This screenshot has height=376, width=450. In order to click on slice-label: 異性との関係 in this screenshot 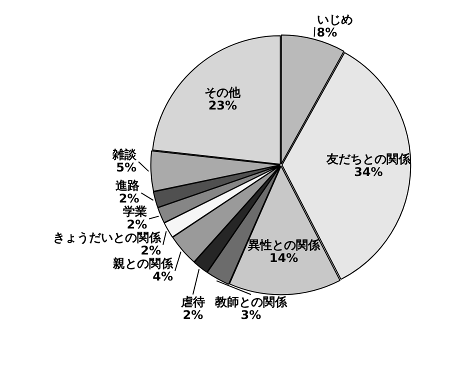, I will do `click(283, 245)`.